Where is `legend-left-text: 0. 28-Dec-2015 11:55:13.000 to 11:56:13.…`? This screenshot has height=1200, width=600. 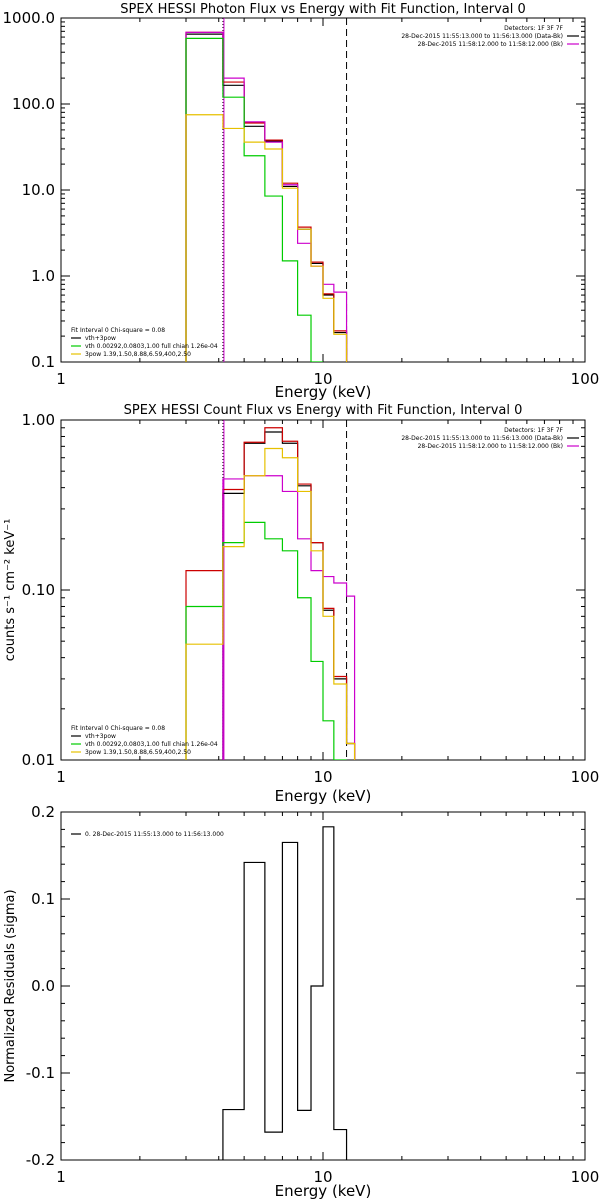 legend-left-text: 0. 28-Dec-2015 11:55:13.000 to 11:56:13.… is located at coordinates (154, 834).